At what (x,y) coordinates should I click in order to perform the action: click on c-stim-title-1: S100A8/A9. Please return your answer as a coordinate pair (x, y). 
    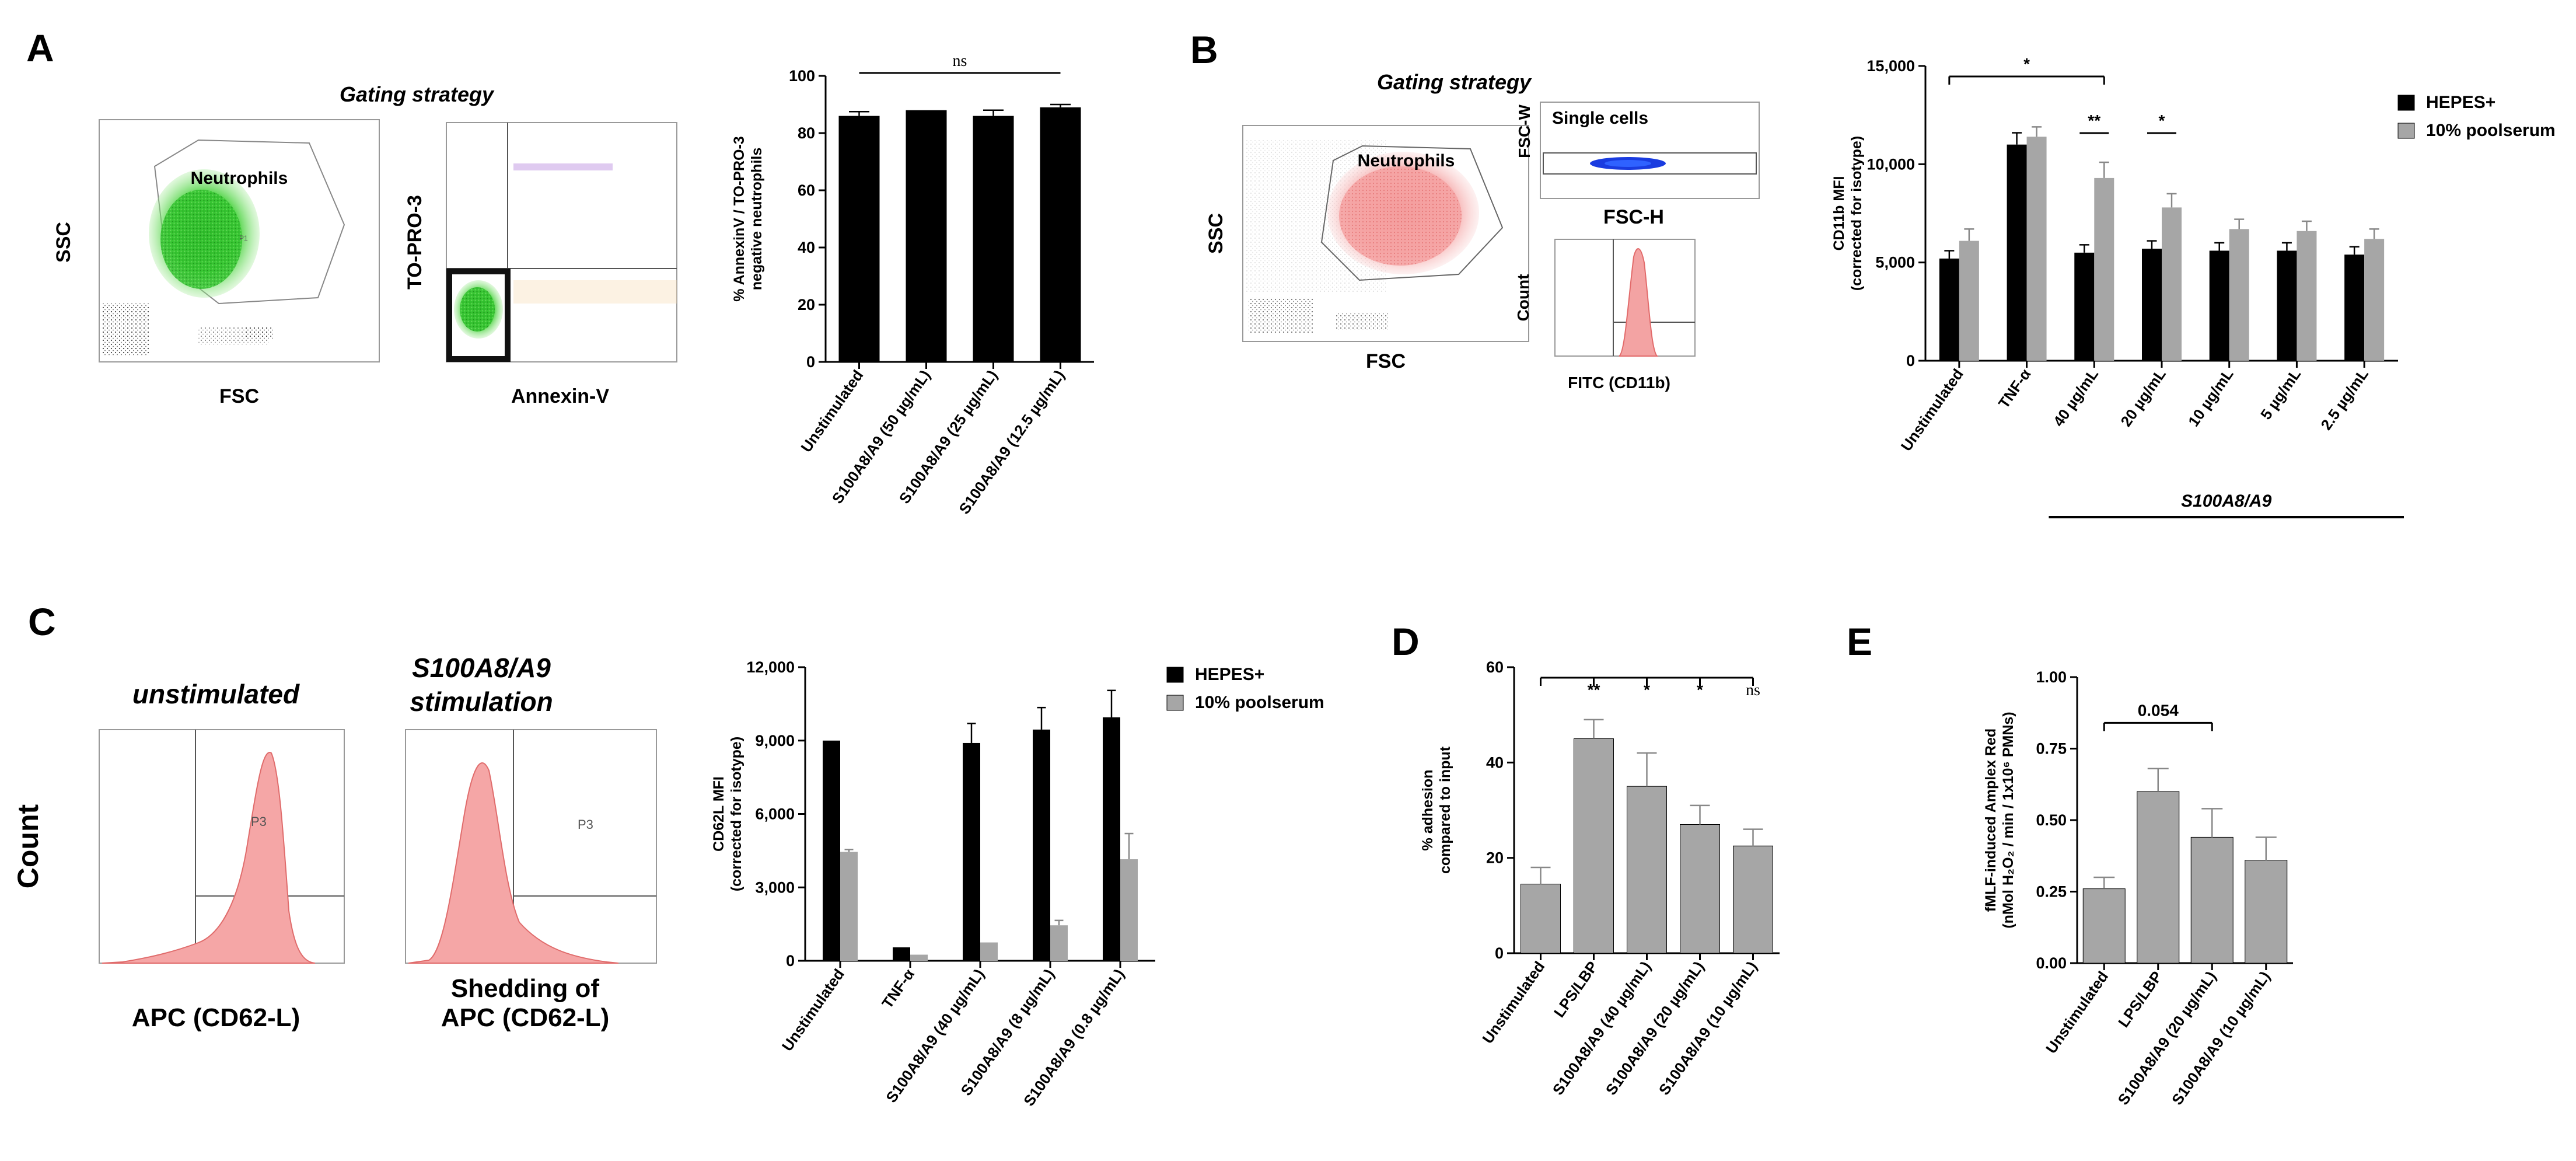
    Looking at the image, I should click on (481, 668).